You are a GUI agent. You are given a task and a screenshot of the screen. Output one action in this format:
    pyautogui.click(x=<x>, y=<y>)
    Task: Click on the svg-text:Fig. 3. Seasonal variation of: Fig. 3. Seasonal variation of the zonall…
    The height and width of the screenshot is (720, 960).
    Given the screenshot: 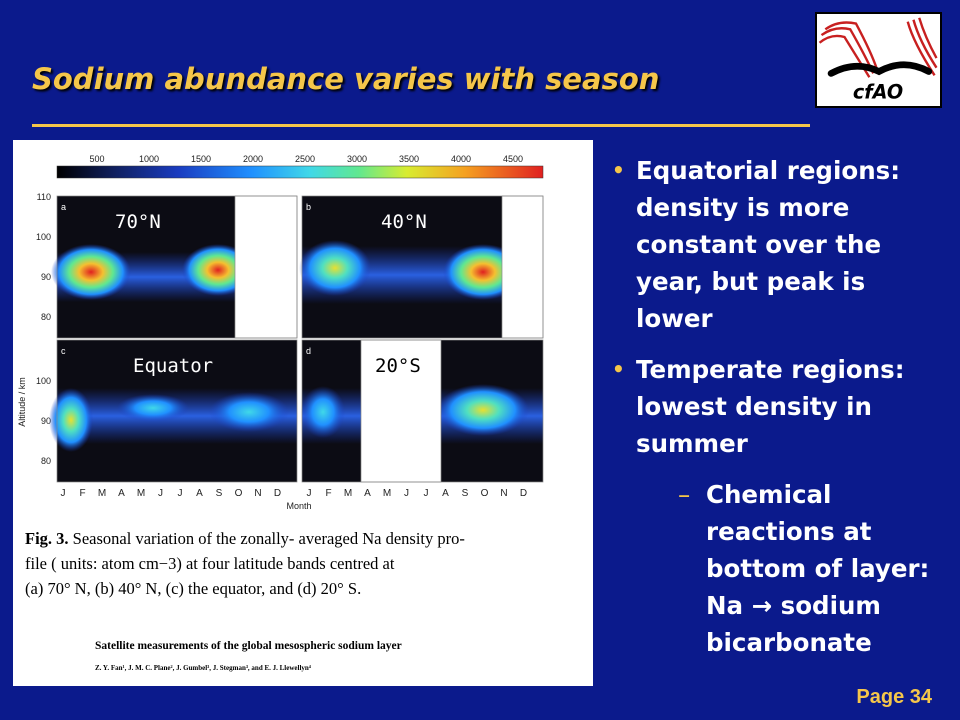 What is the action you would take?
    pyautogui.click(x=245, y=538)
    